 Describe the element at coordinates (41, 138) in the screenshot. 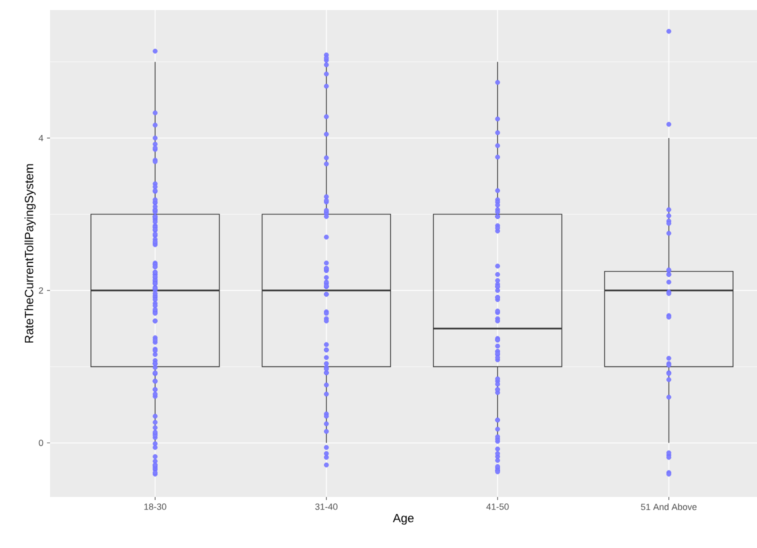

I see `y-tick-label: 4` at that location.